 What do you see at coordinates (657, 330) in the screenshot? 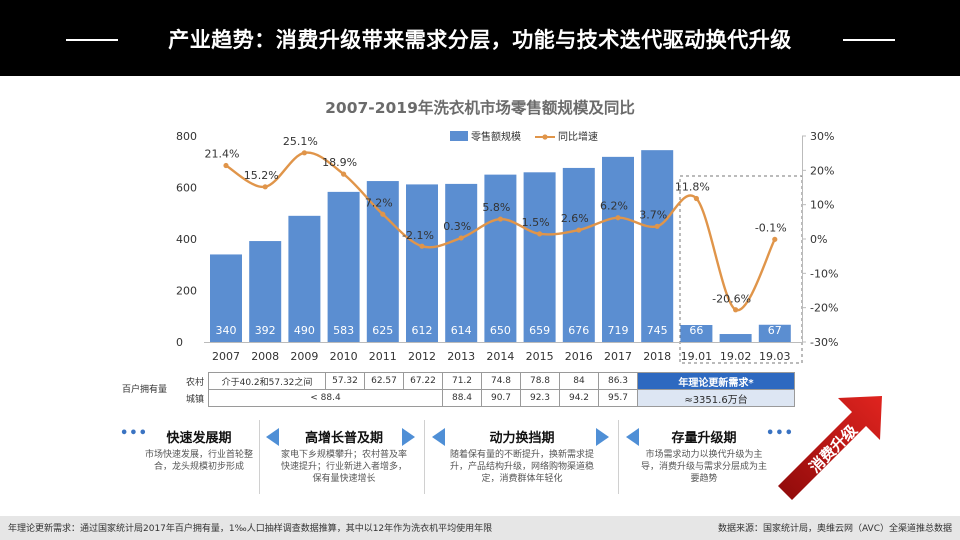
I see `bar-value-label: 745` at bounding box center [657, 330].